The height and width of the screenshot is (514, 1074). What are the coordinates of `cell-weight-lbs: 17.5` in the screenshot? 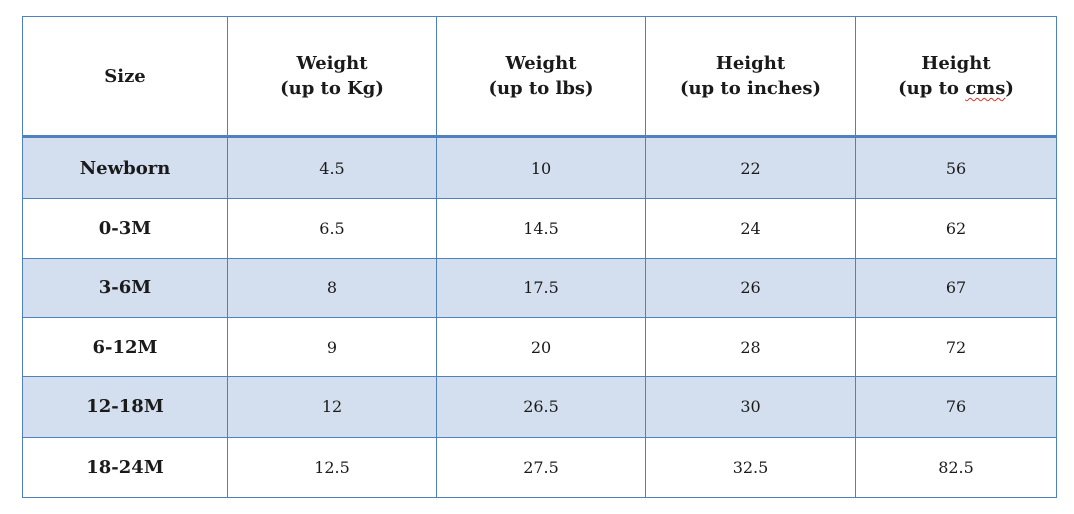 It's located at (541, 288).